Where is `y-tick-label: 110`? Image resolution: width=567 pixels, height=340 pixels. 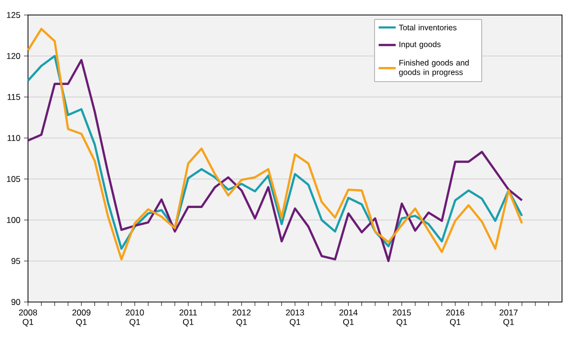 y-tick-label: 110 is located at coordinates (14, 138).